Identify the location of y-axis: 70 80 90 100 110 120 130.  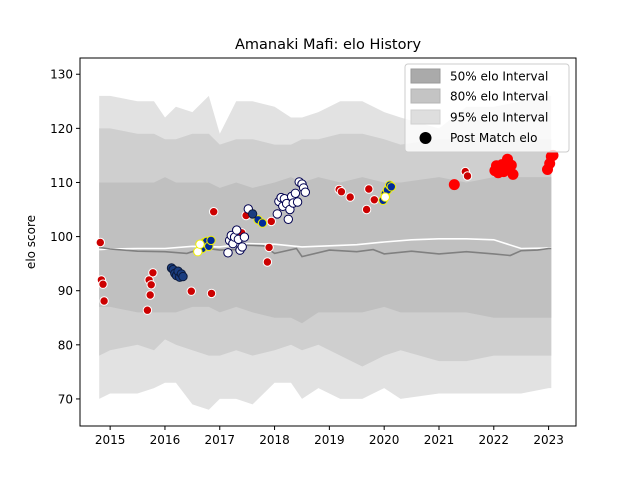
(65, 237).